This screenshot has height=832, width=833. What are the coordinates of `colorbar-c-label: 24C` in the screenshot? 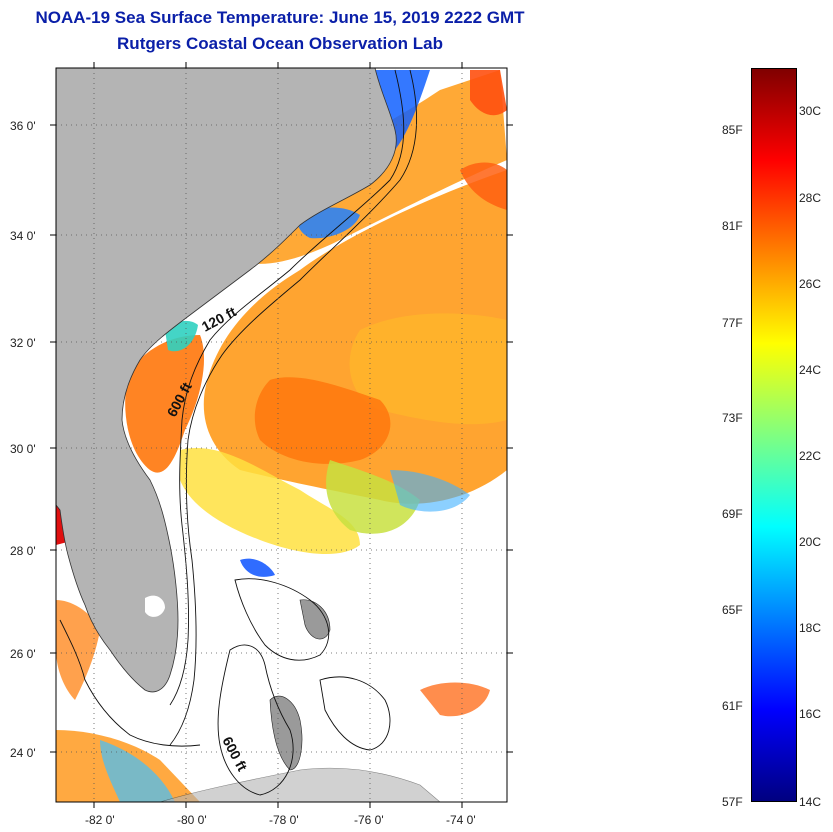 It's located at (810, 370).